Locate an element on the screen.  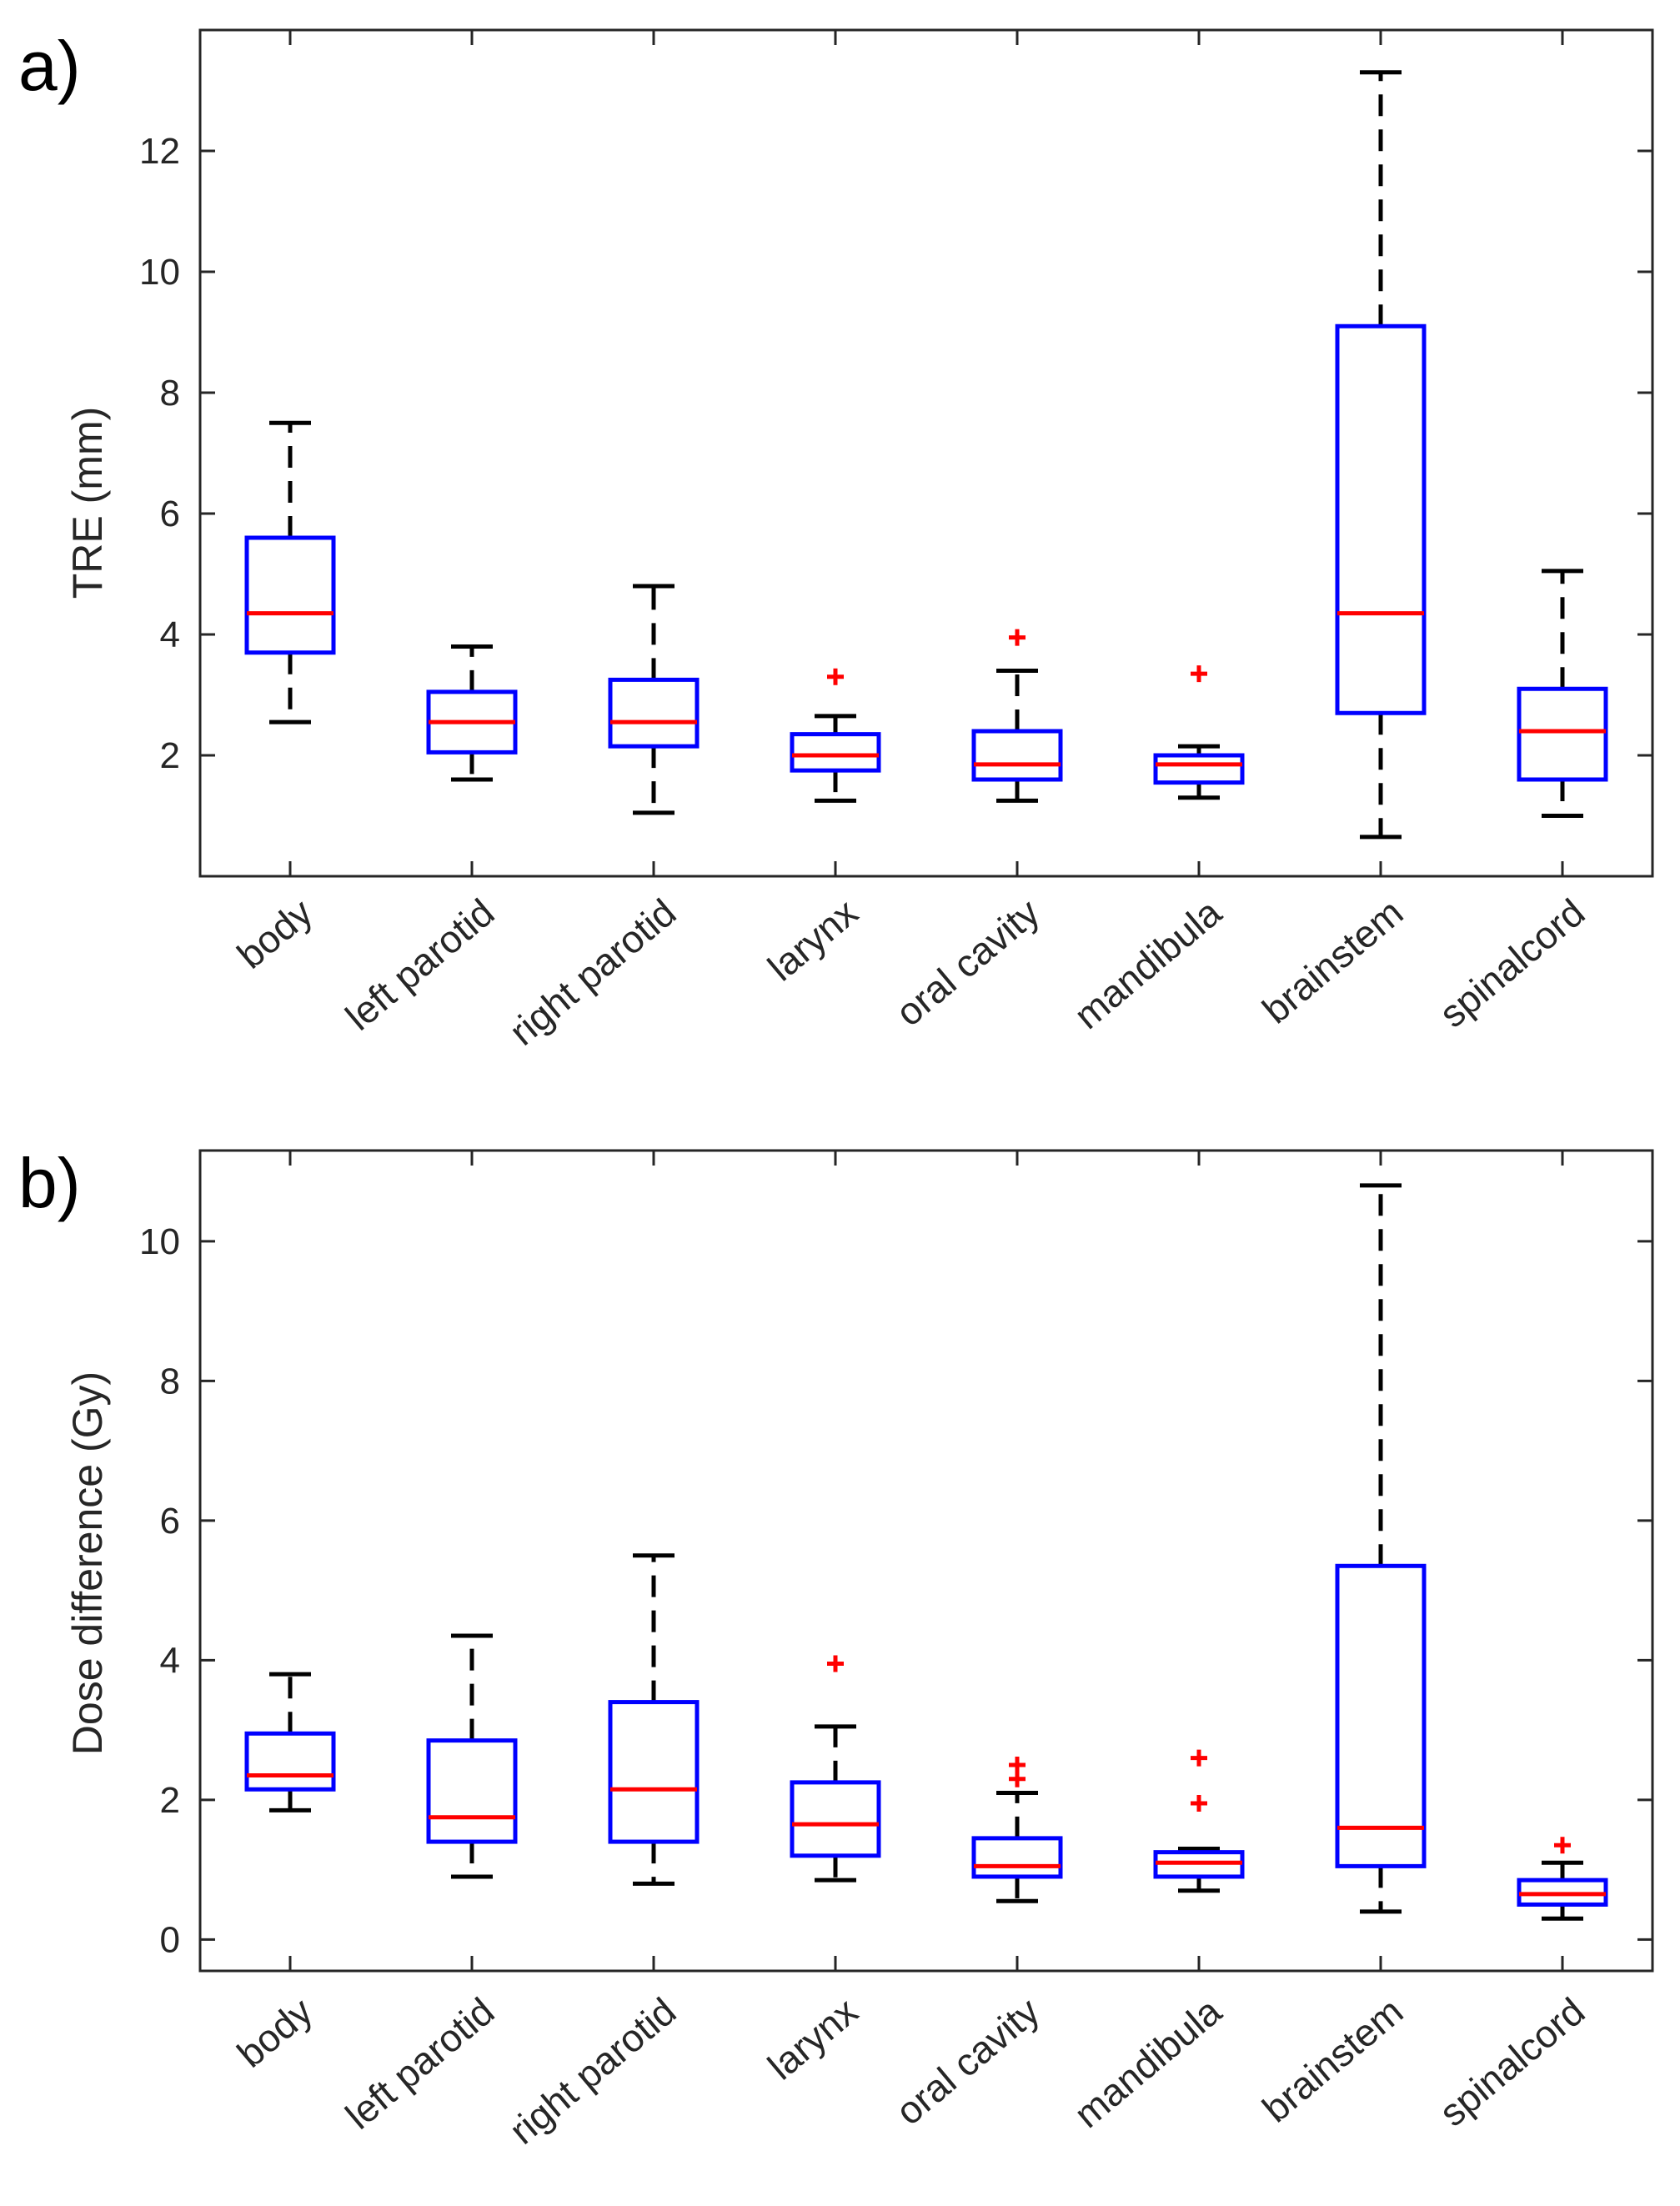
panel-b-label: b) is located at coordinates (49, 1183).